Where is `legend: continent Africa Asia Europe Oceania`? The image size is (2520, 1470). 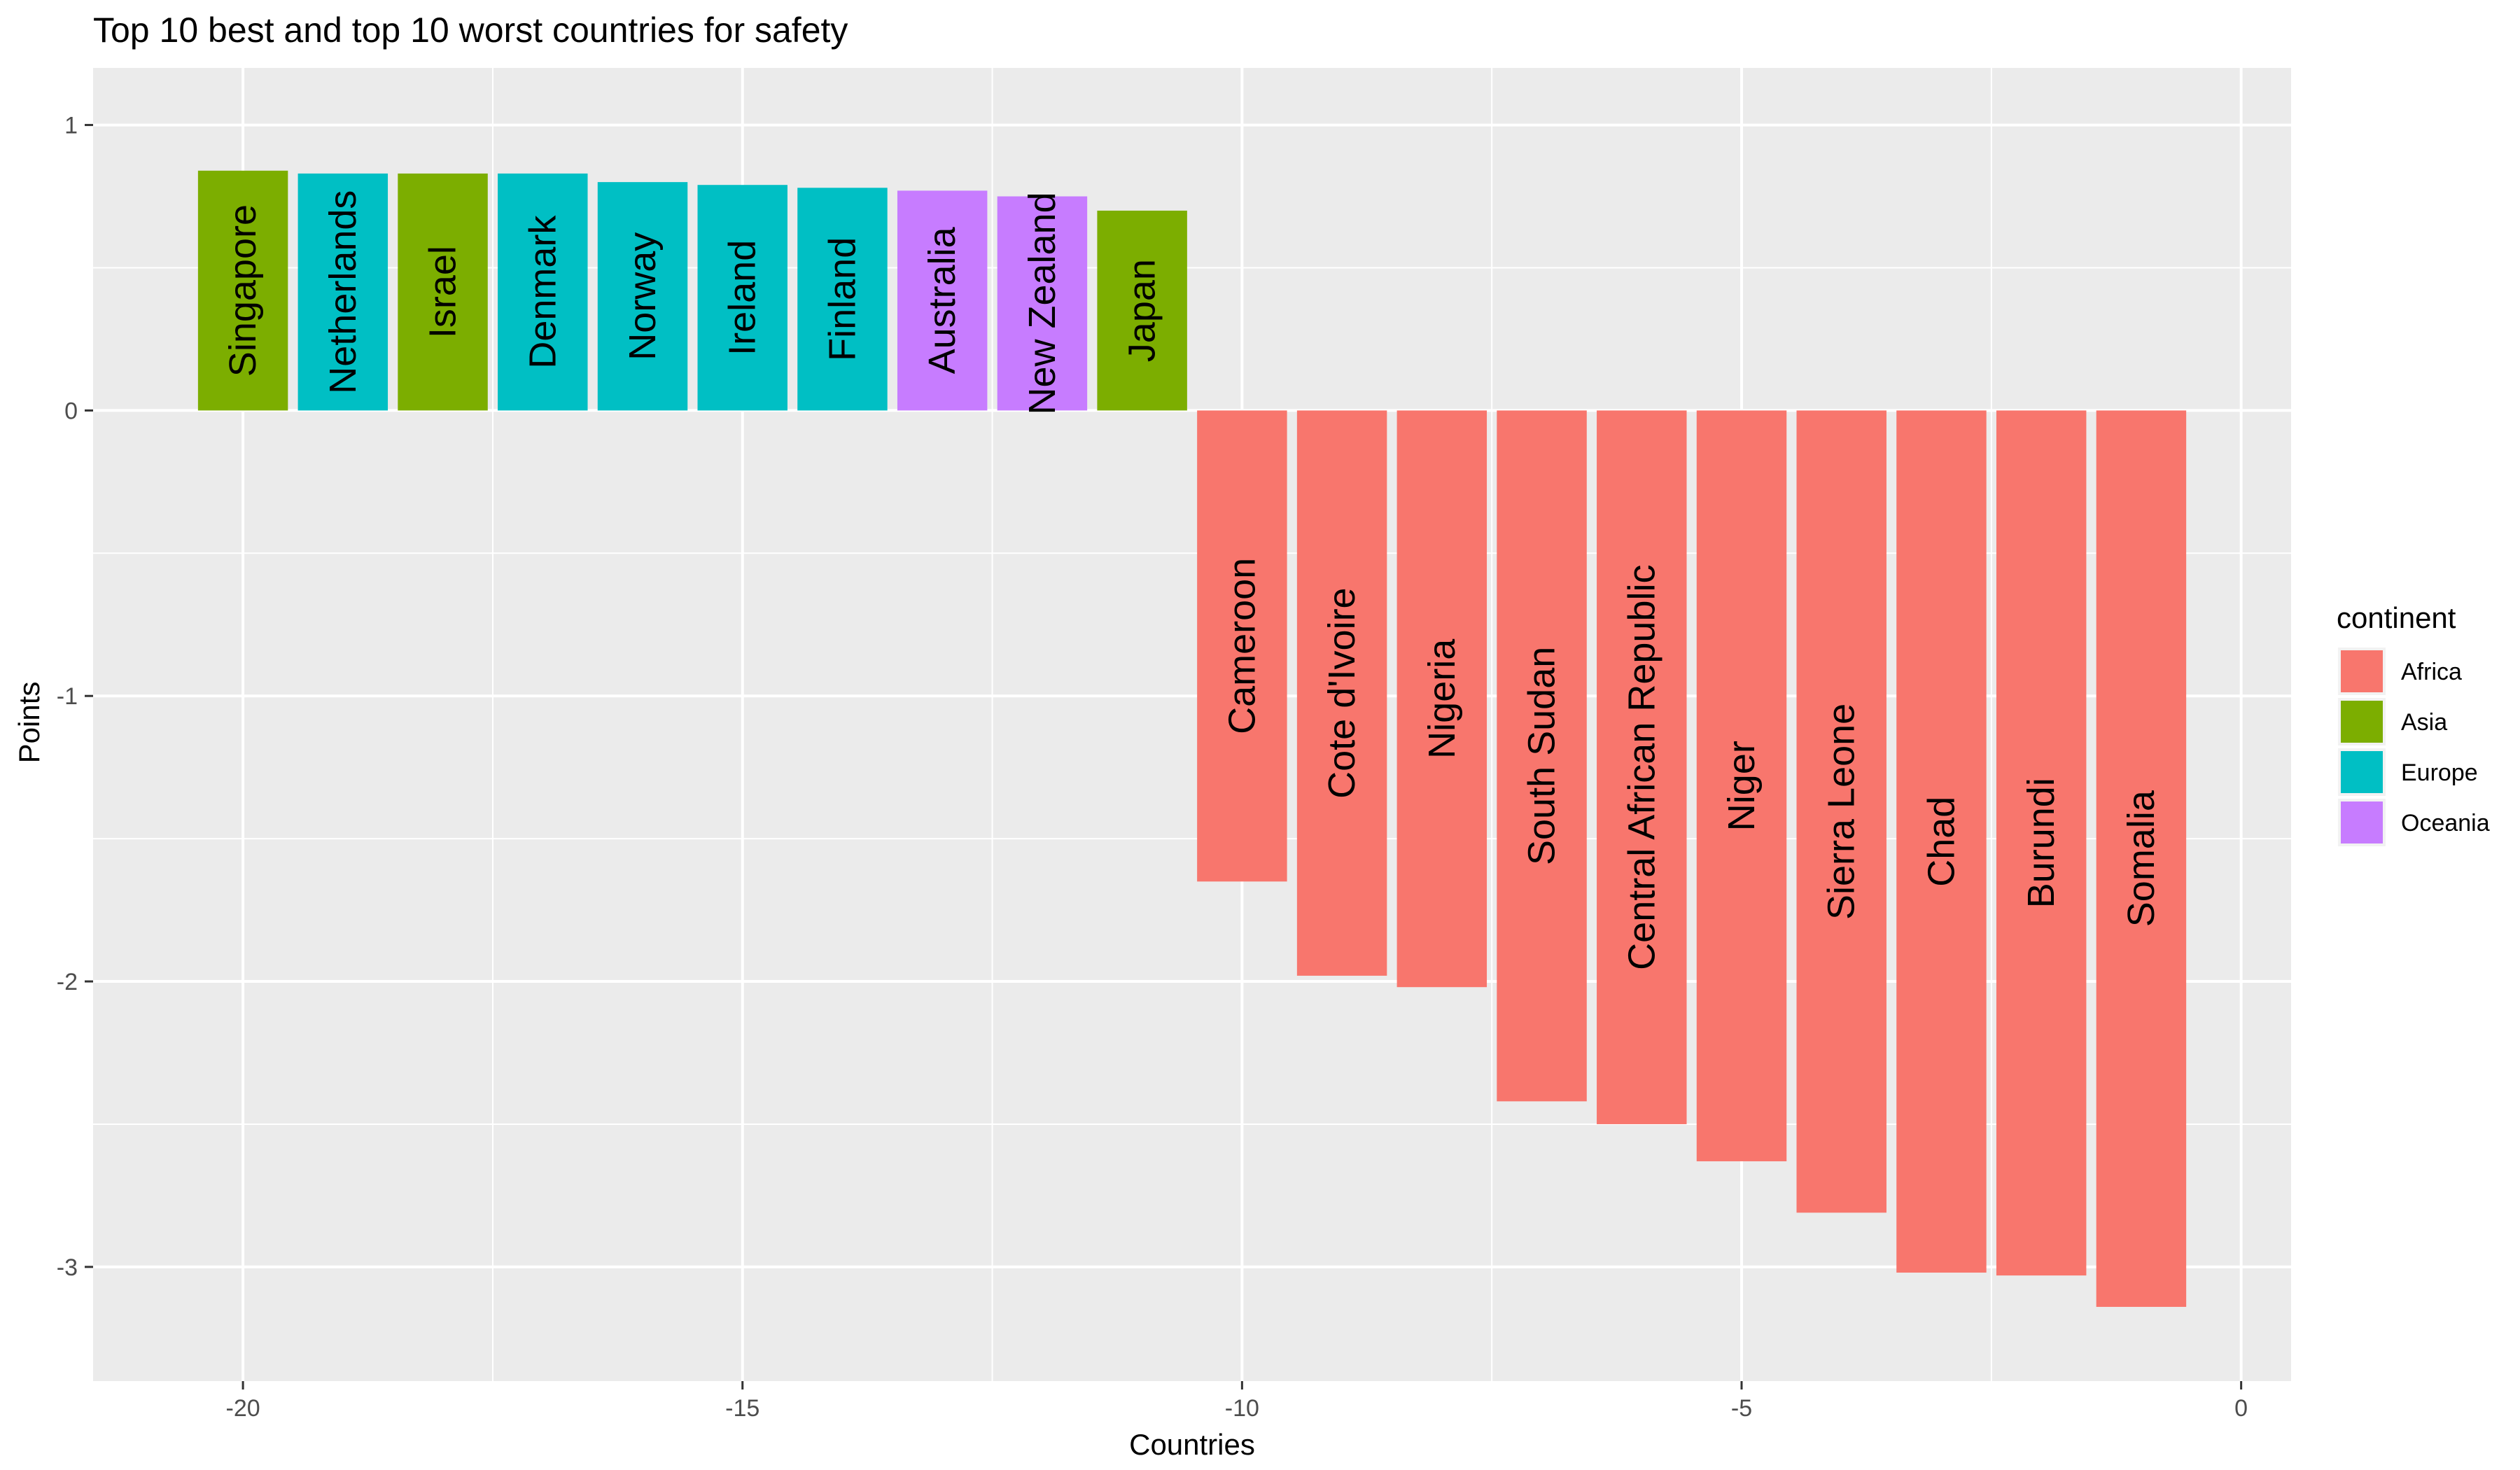 legend: continent Africa Asia Europe Oceania is located at coordinates (2413, 723).